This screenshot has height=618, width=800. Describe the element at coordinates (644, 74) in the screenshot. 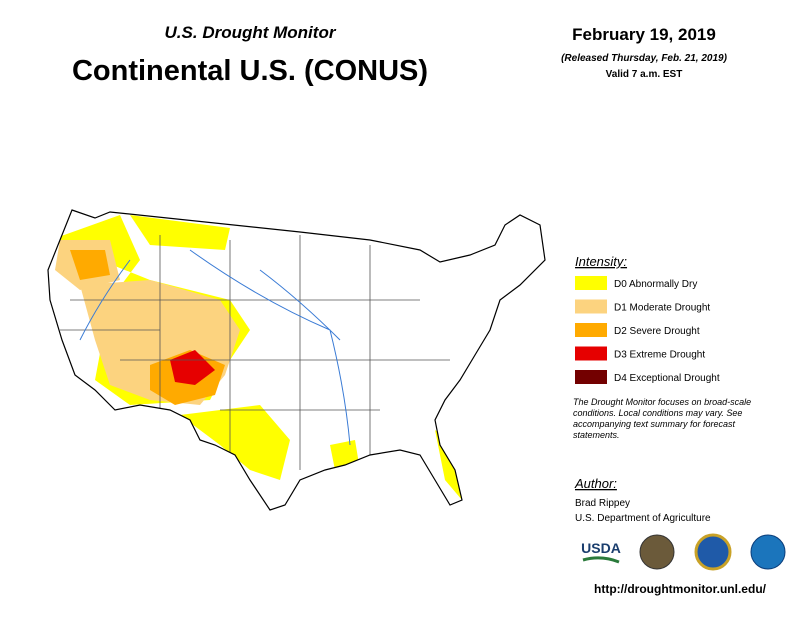

I see `valid: Valid 7 a.m. EST` at that location.